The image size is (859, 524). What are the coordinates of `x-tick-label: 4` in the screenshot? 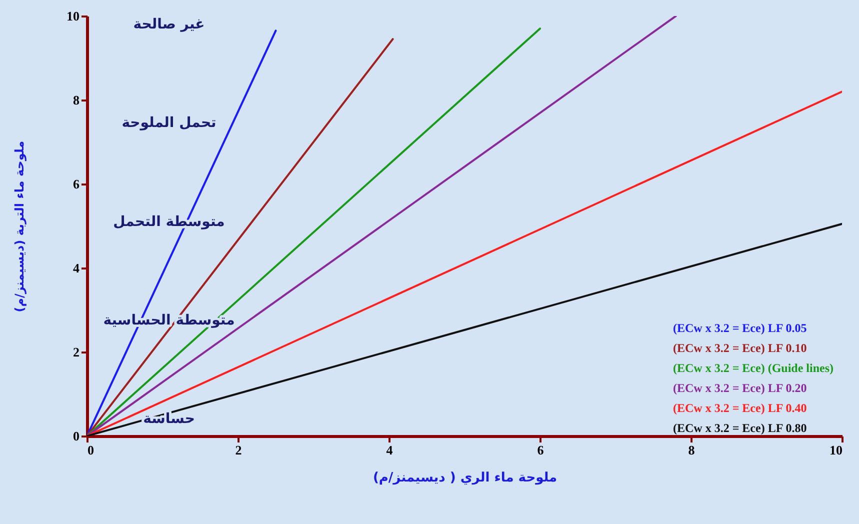 It's located at (390, 450).